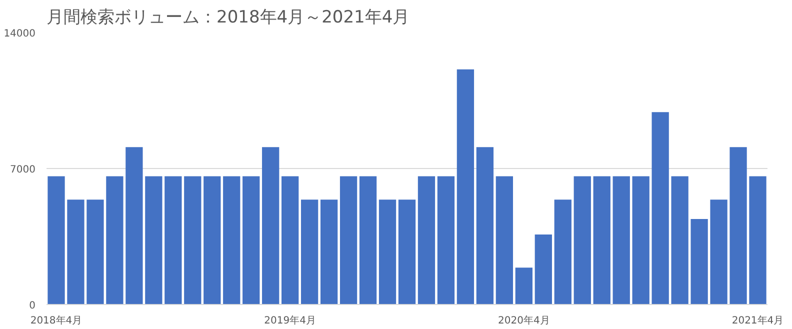 This screenshot has height=329, width=792. What do you see at coordinates (23, 170) in the screenshot?
I see `y-tick-label: 7000` at bounding box center [23, 170].